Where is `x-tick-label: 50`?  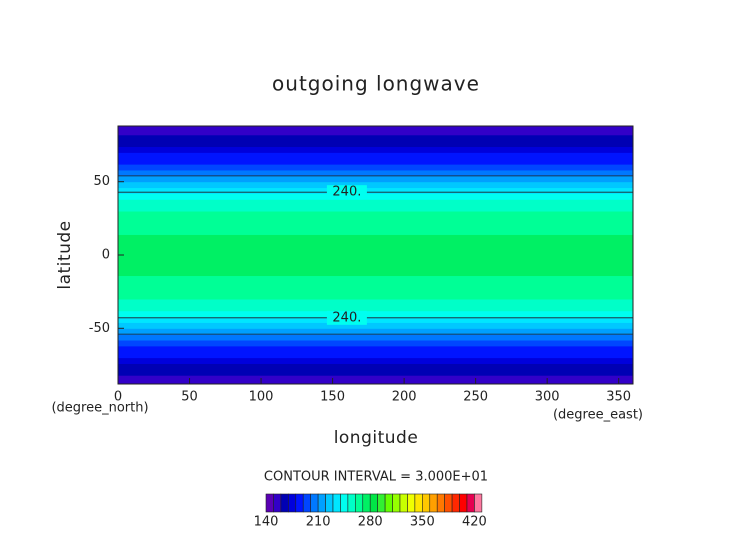 x-tick-label: 50 is located at coordinates (189, 397).